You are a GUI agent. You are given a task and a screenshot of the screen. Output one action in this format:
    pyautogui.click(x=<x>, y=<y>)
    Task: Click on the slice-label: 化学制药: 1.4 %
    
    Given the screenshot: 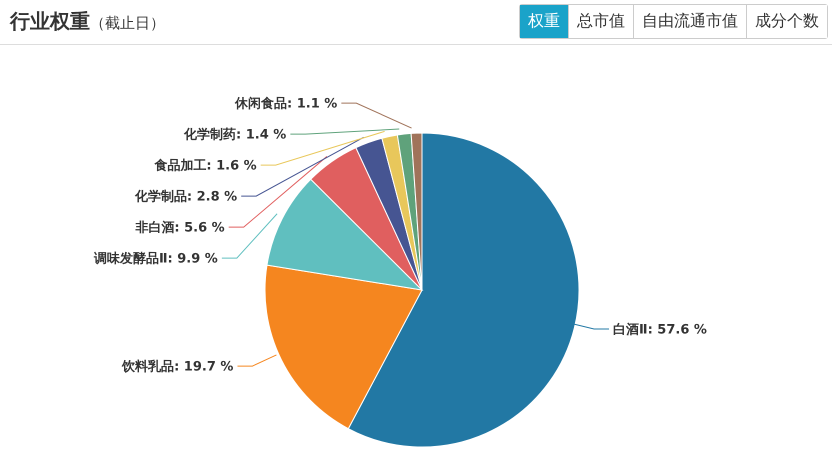 What is the action you would take?
    pyautogui.click(x=234, y=134)
    